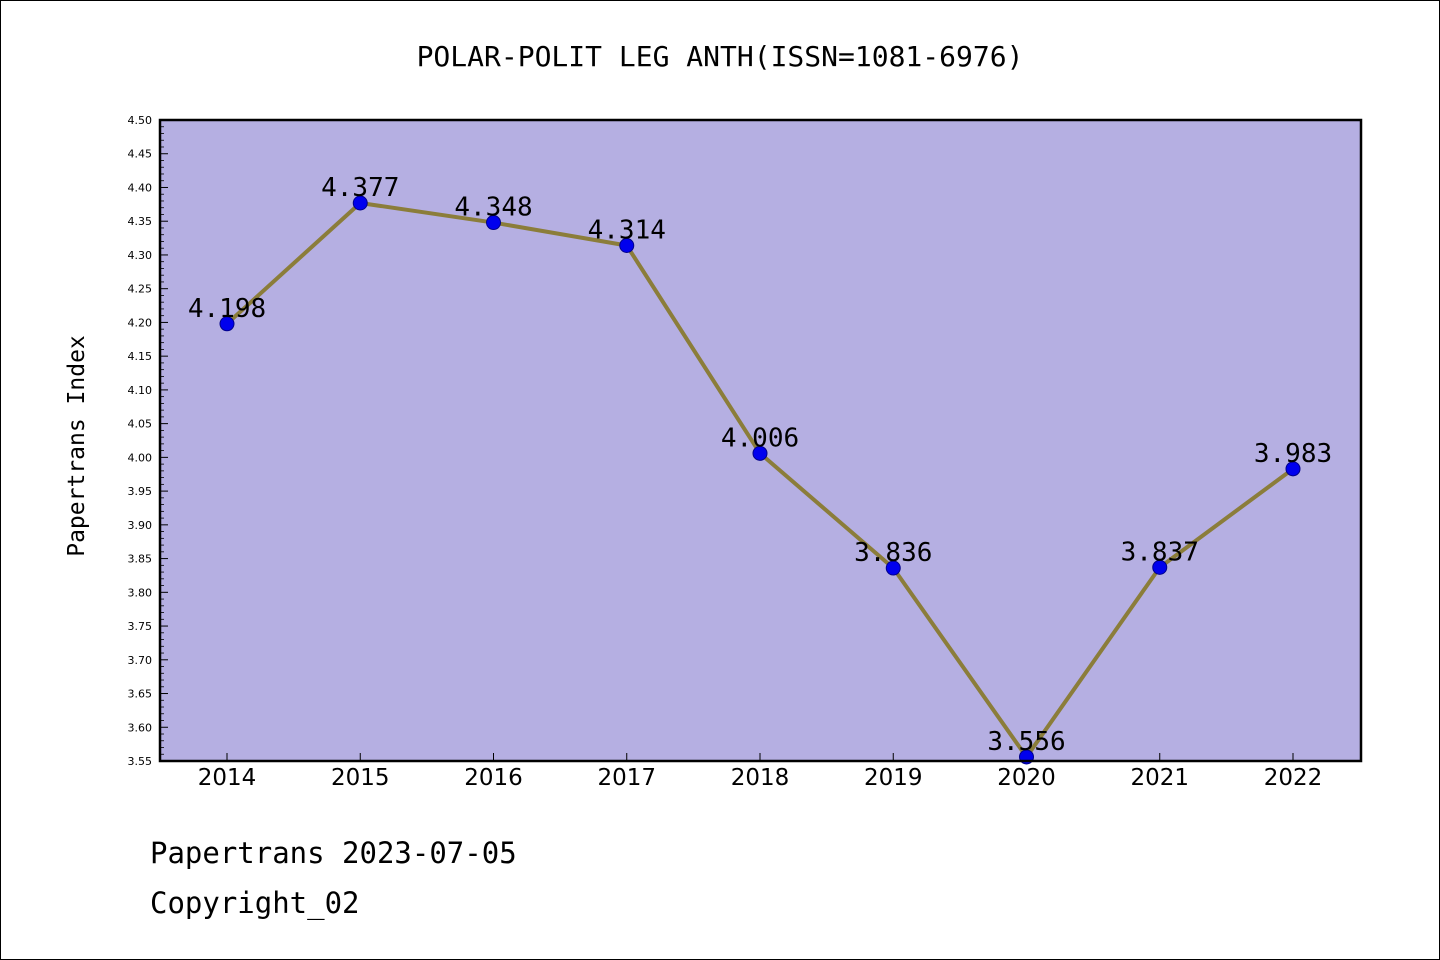  I want to click on data-label: 4.348, so click(493, 208).